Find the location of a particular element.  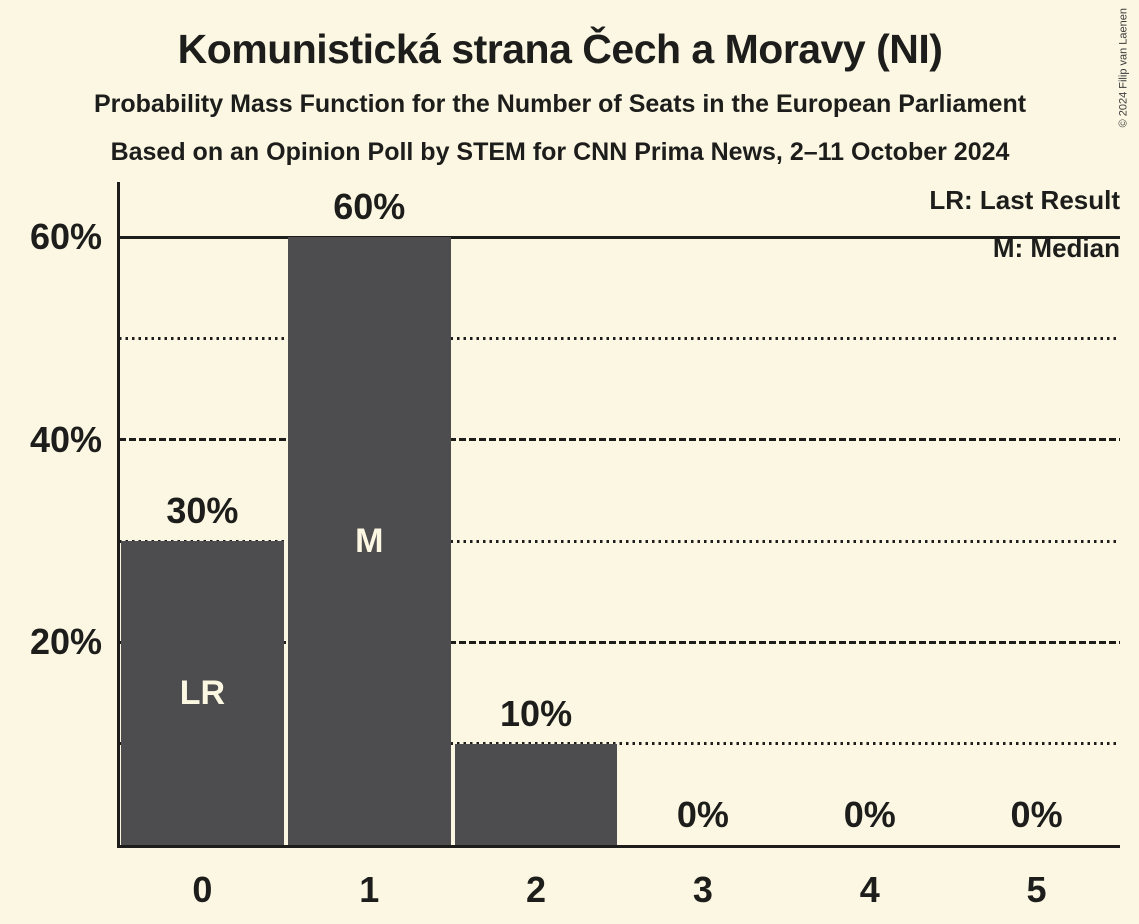

x-tick-label: 3 is located at coordinates (702, 889).